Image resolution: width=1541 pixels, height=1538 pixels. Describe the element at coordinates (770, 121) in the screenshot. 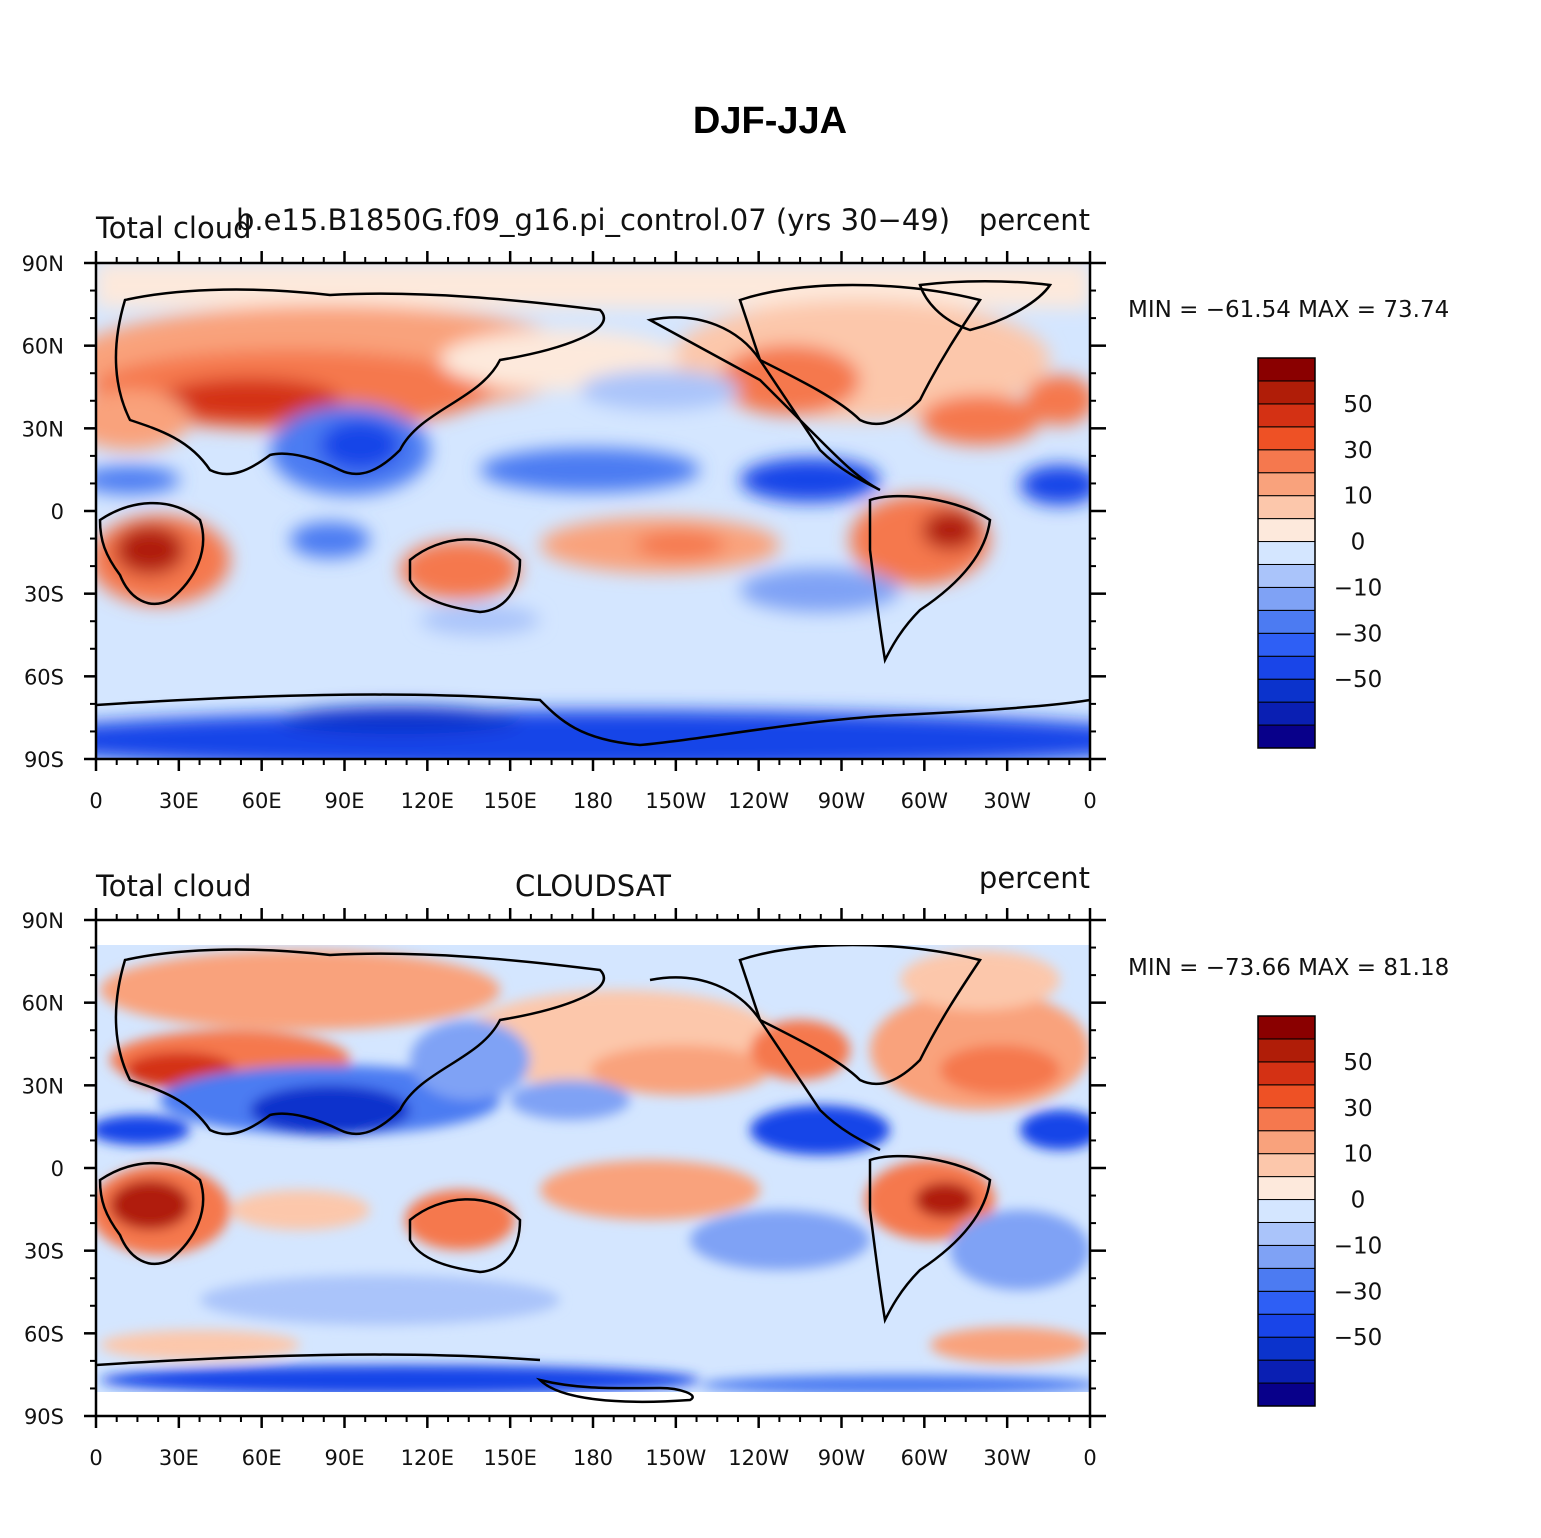

I see `figure-title: DJF-JJA` at that location.